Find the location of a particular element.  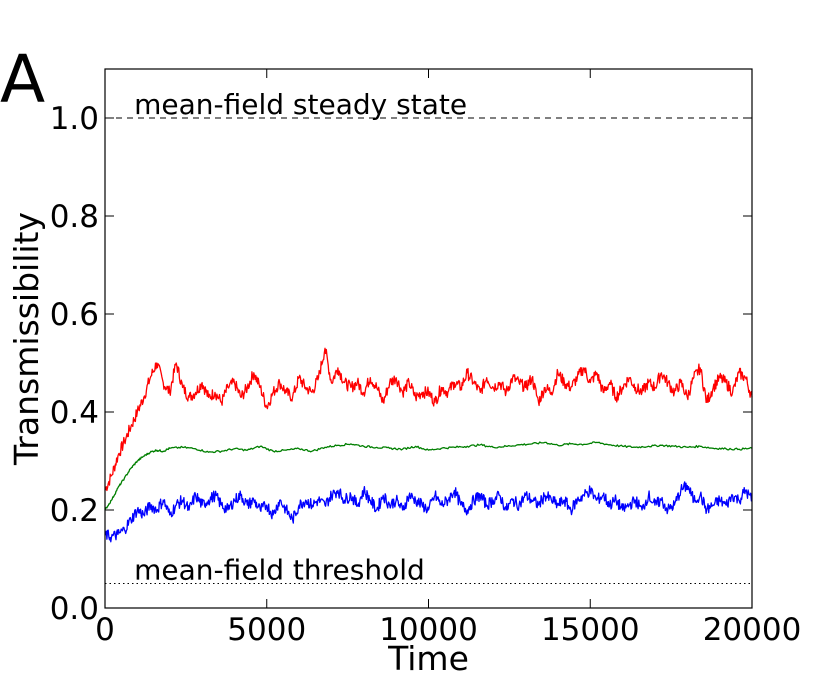

x-tick-label: 5000 is located at coordinates (266, 630).